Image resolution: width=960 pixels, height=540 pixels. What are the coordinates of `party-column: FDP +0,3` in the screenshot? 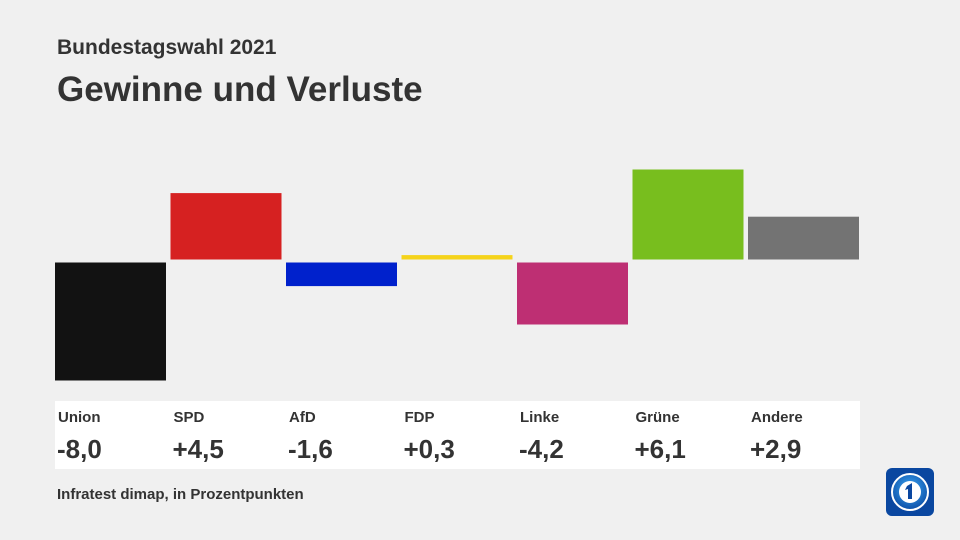 It's located at (459, 435).